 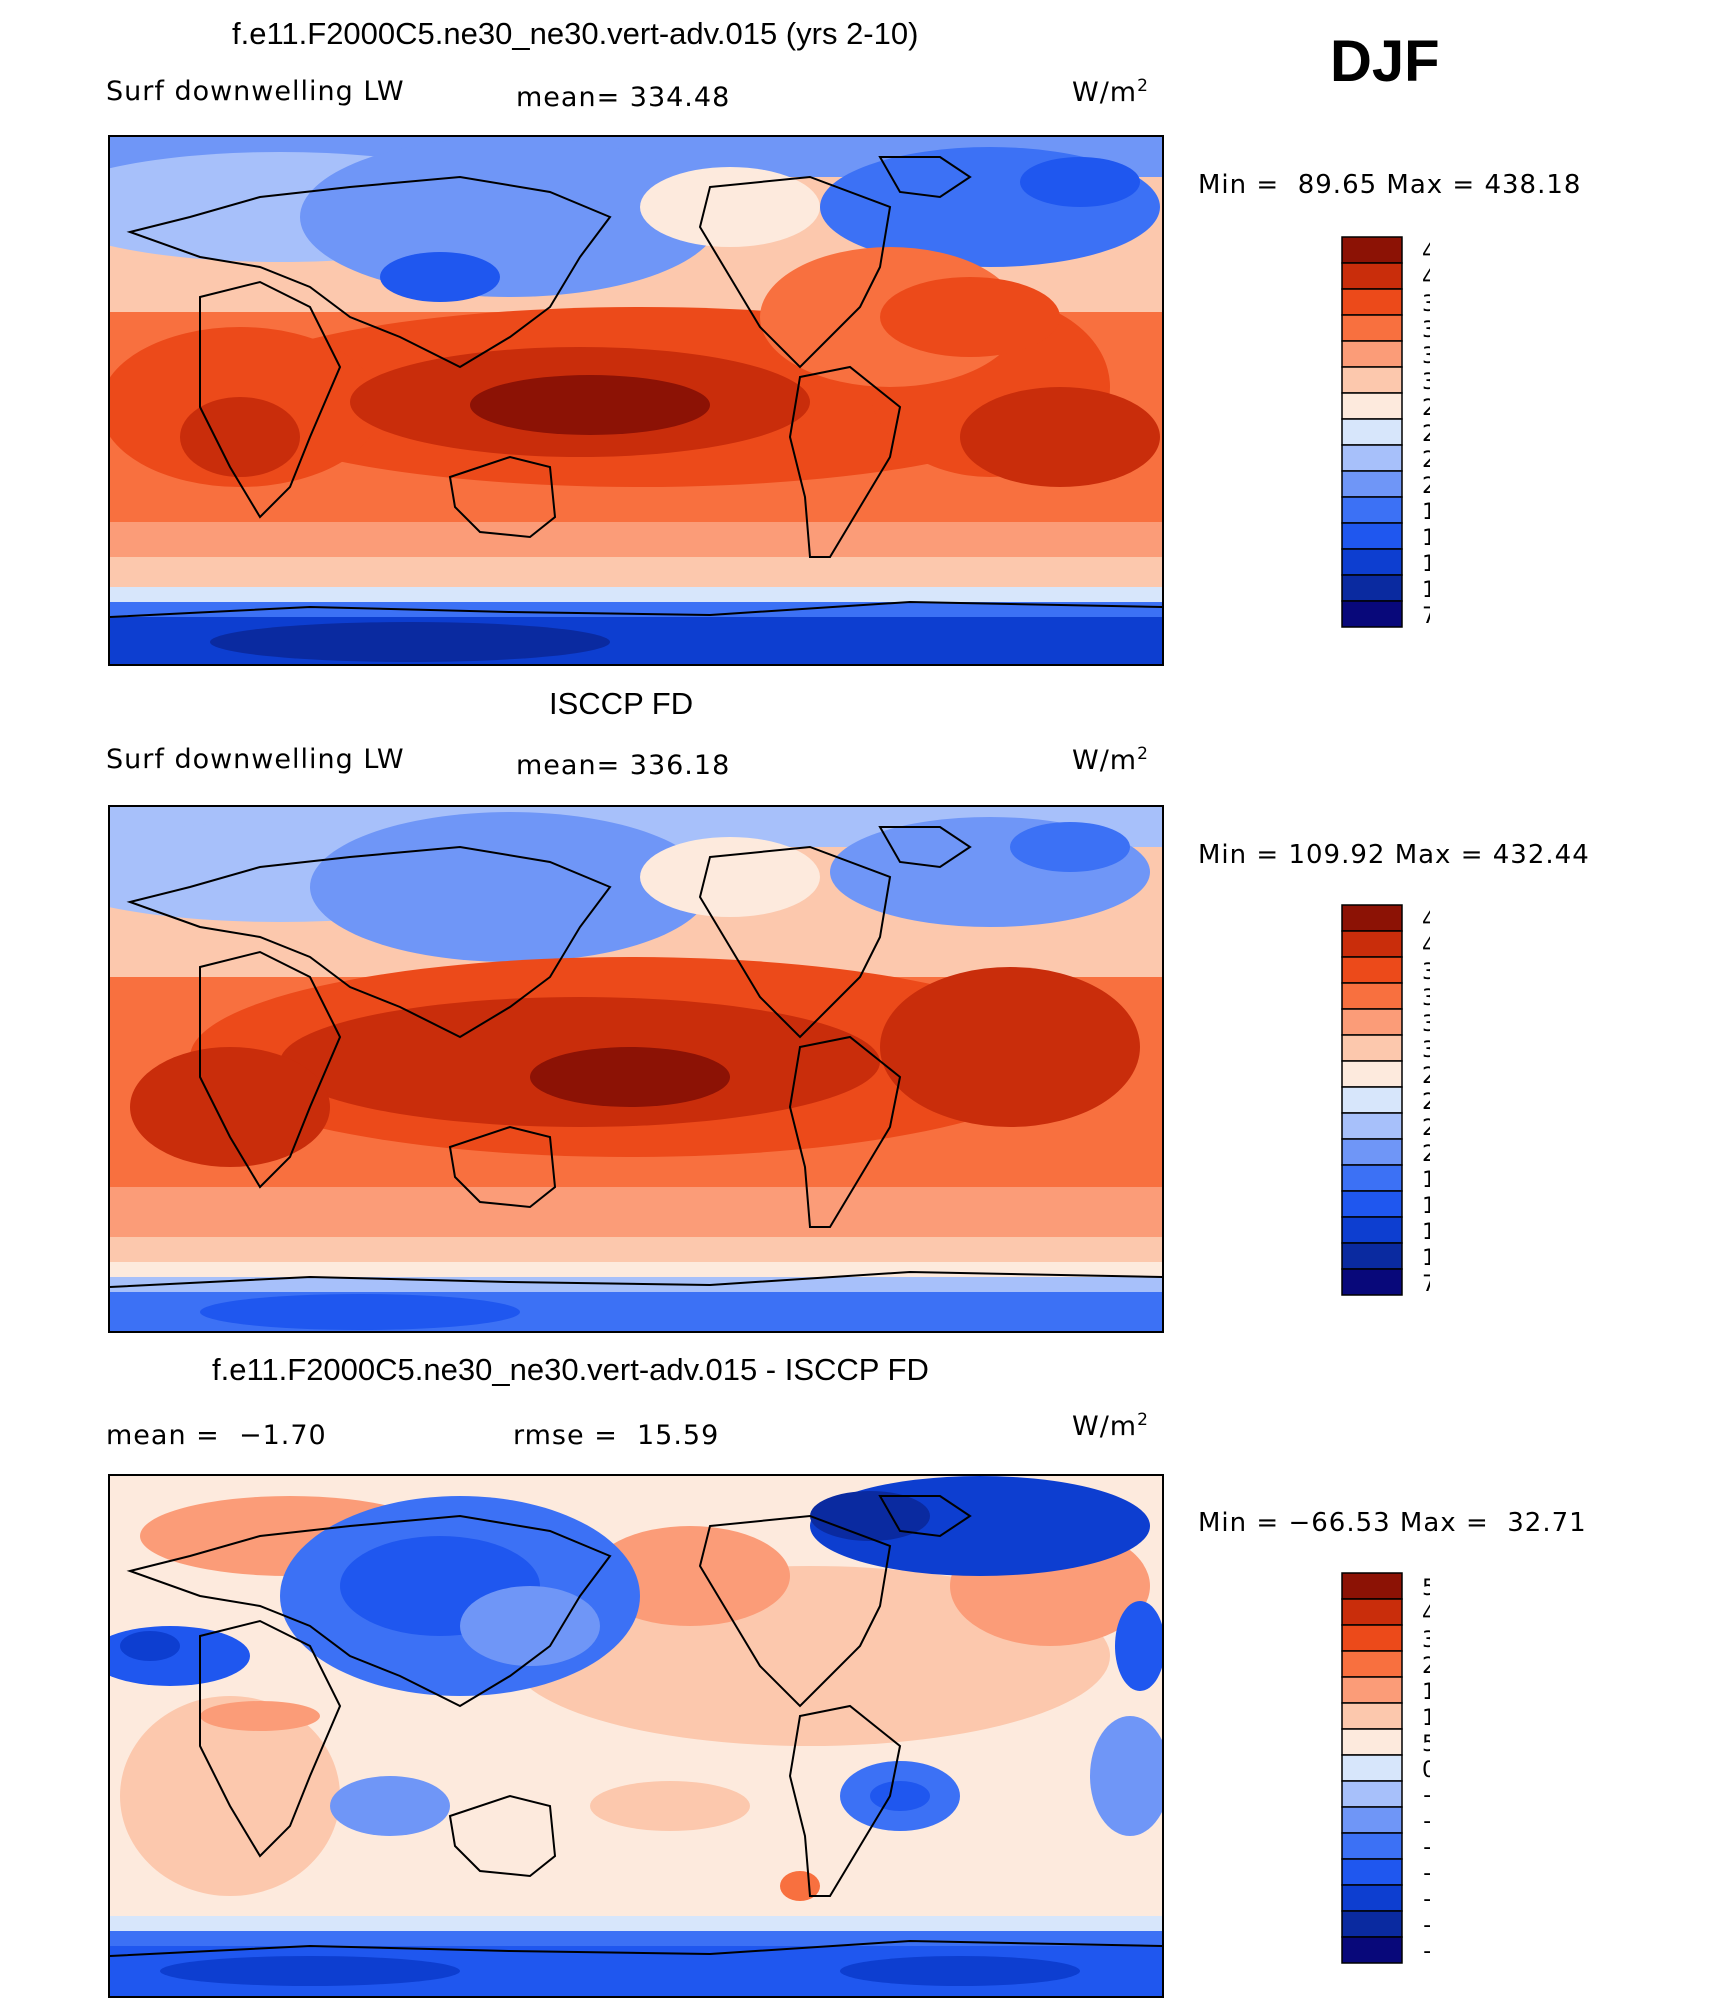 What do you see at coordinates (1394, 855) in the screenshot?
I see `panel-2-minmax-label: Min = 109.92 Max = 432.44` at bounding box center [1394, 855].